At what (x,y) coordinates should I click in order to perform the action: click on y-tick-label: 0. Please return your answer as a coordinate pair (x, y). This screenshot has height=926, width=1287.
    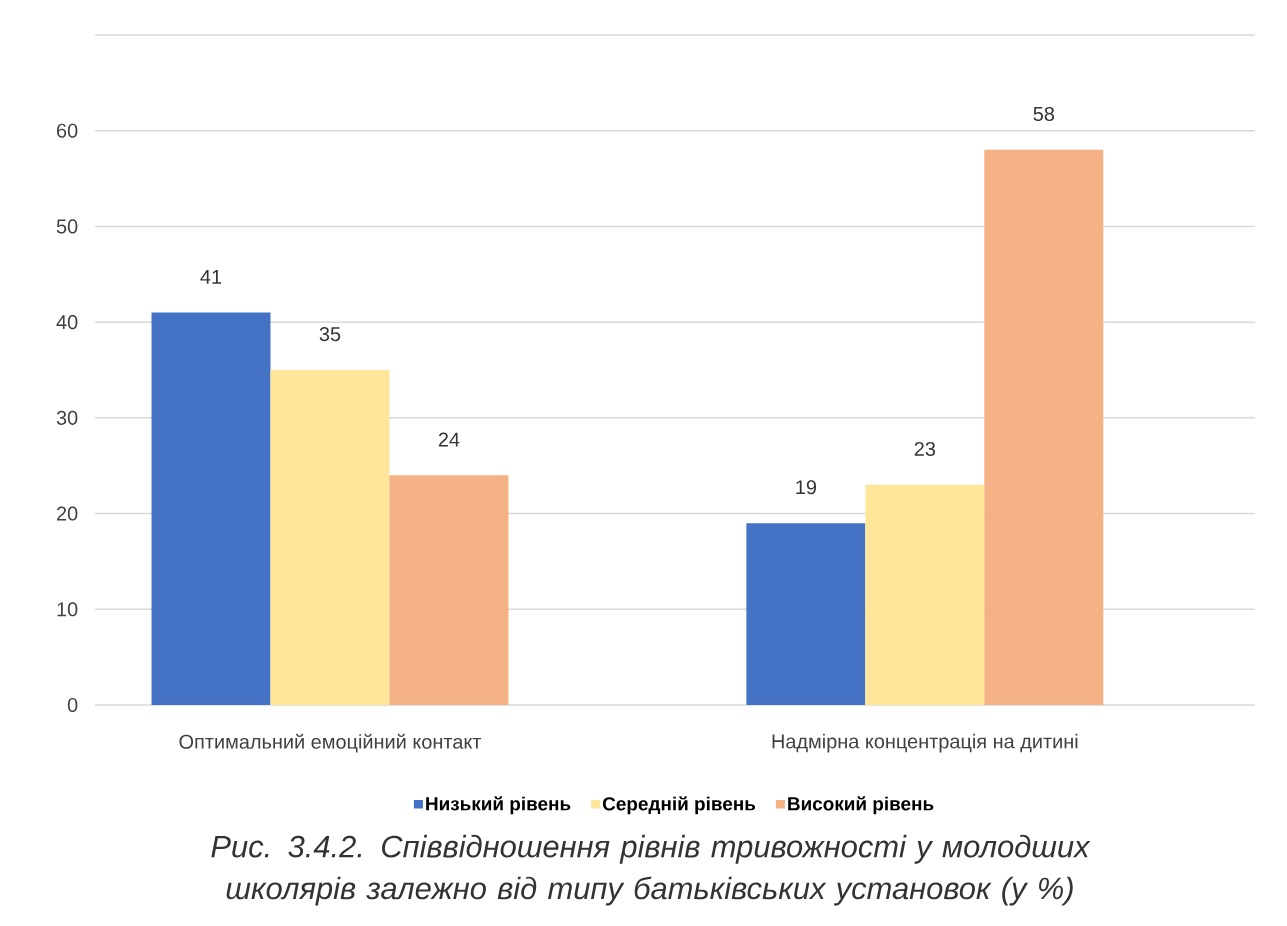
    Looking at the image, I should click on (72, 705).